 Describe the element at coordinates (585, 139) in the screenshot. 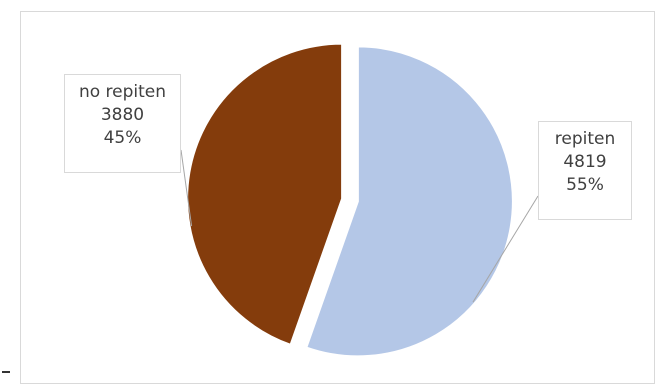

I see `data-label-category: repiten` at that location.